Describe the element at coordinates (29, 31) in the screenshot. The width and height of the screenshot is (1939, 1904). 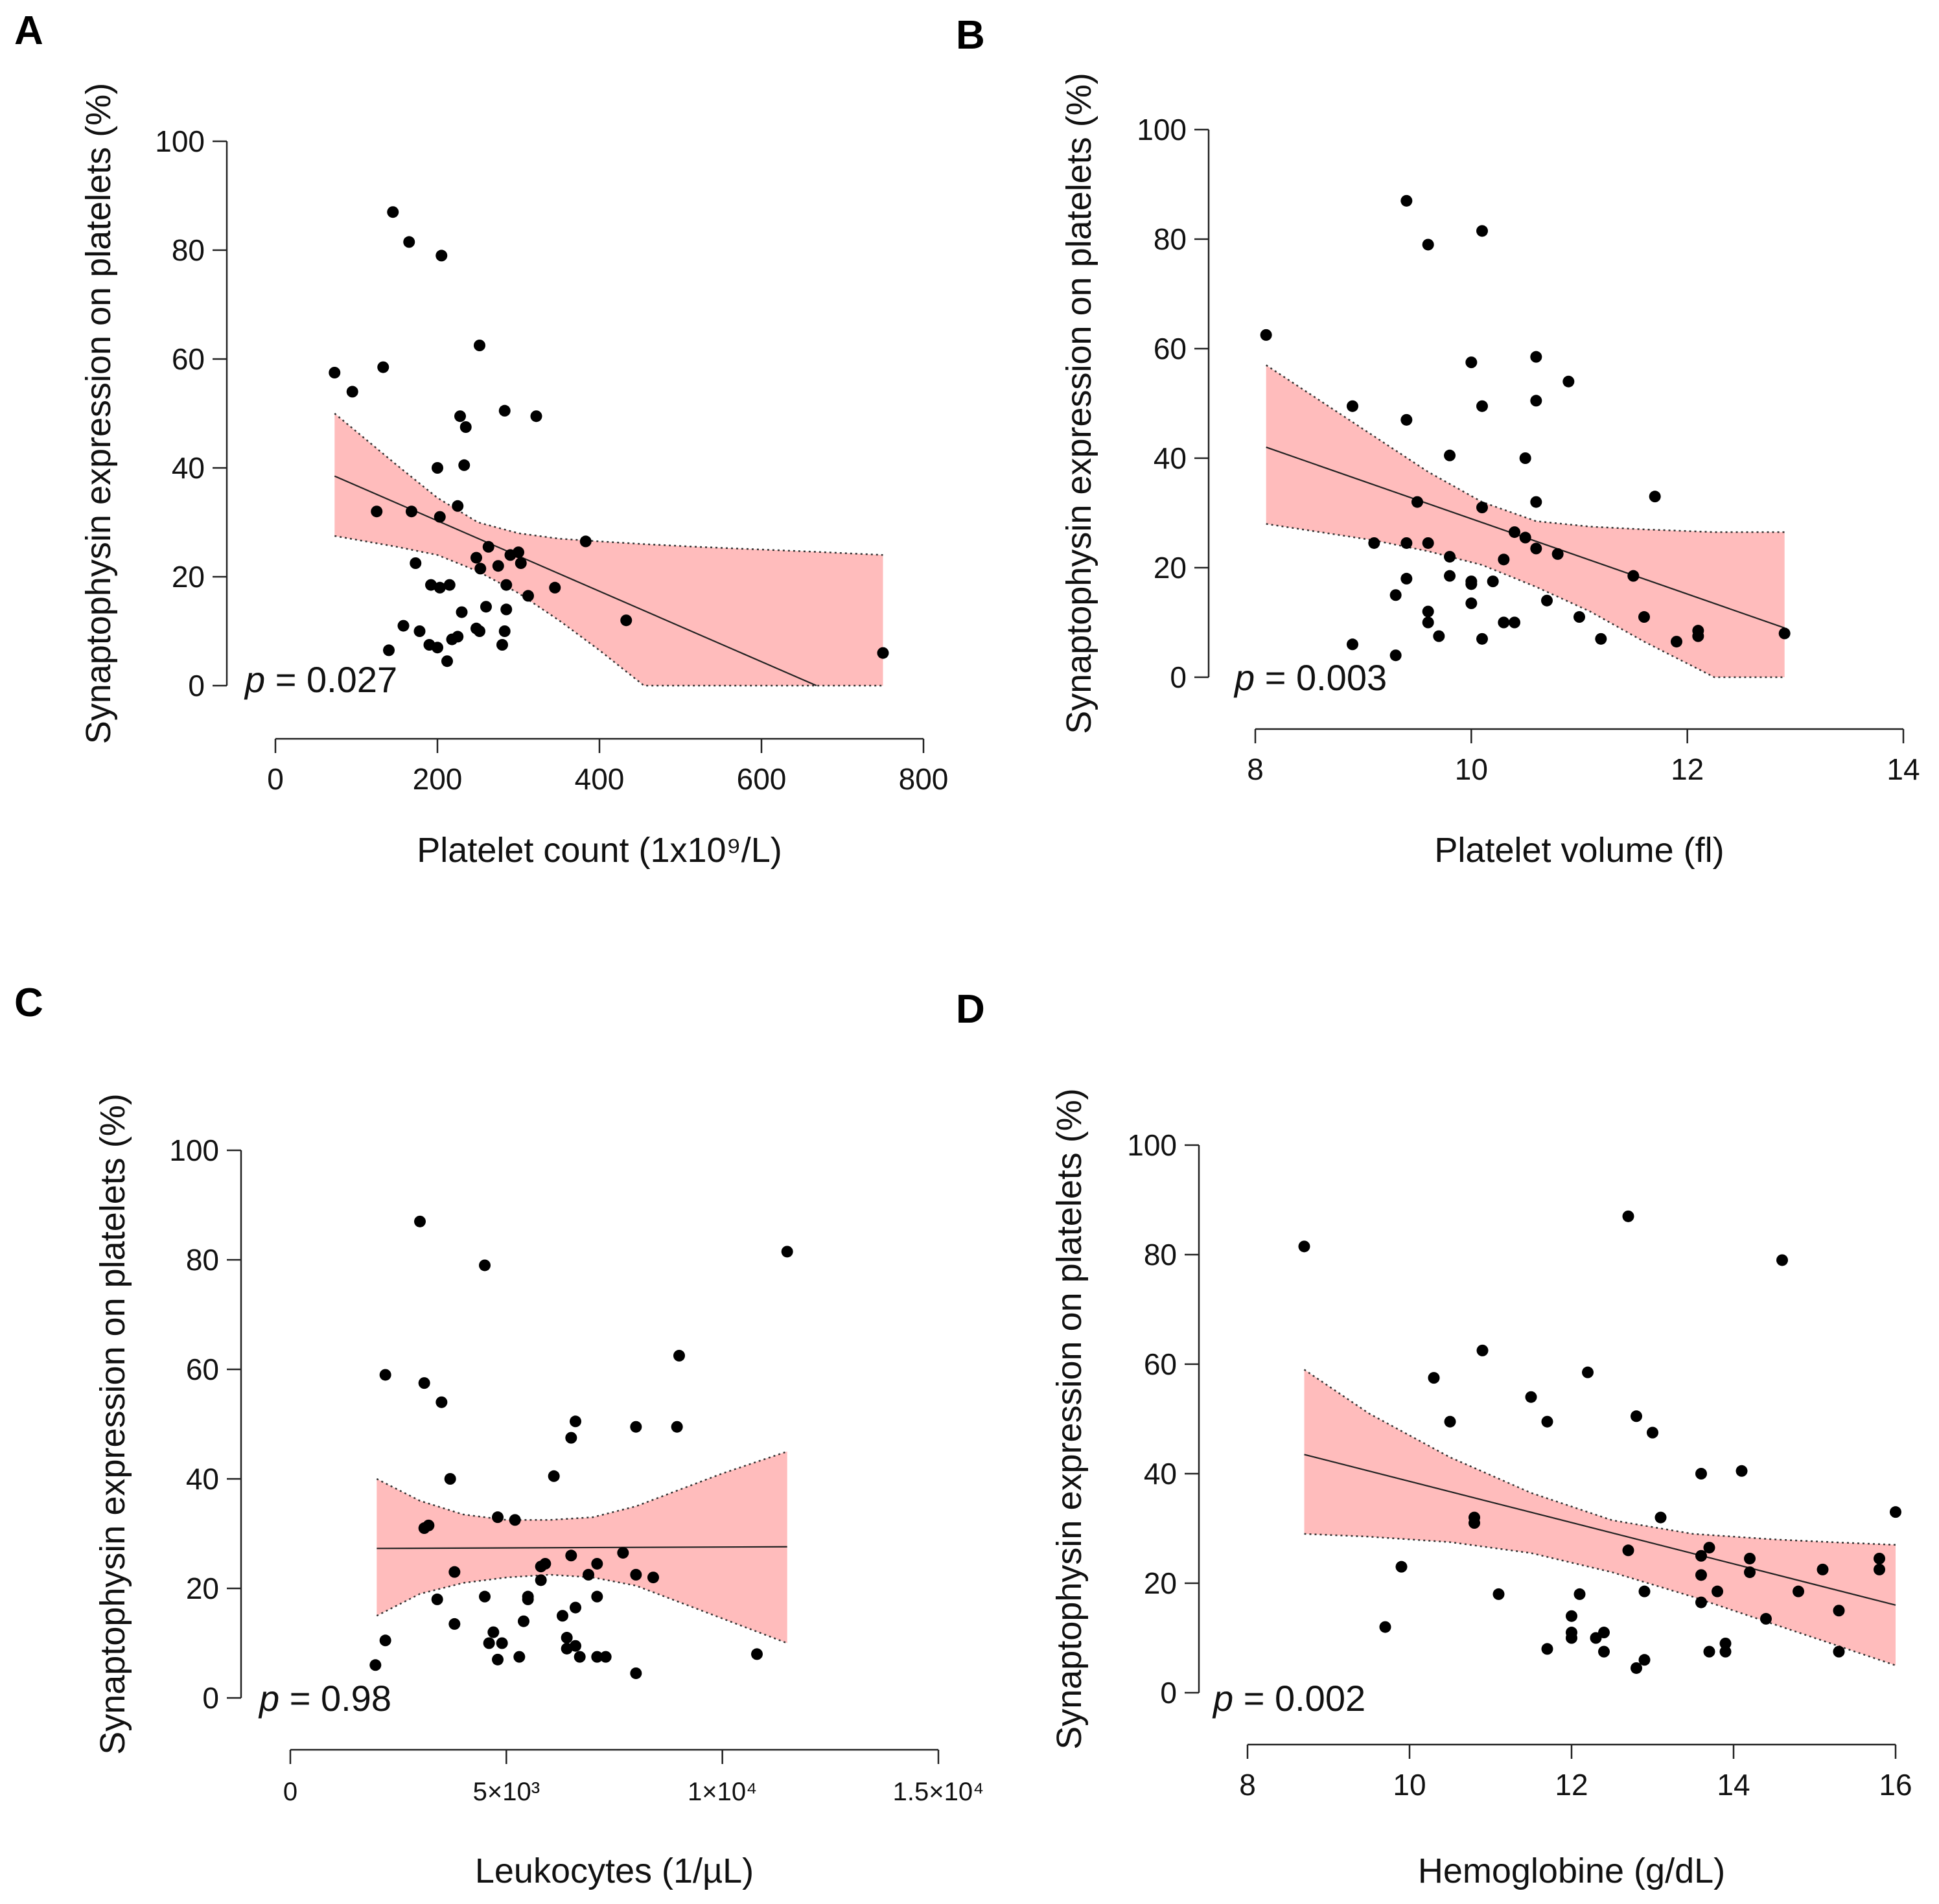
I see `panel-a-letter: A` at that location.